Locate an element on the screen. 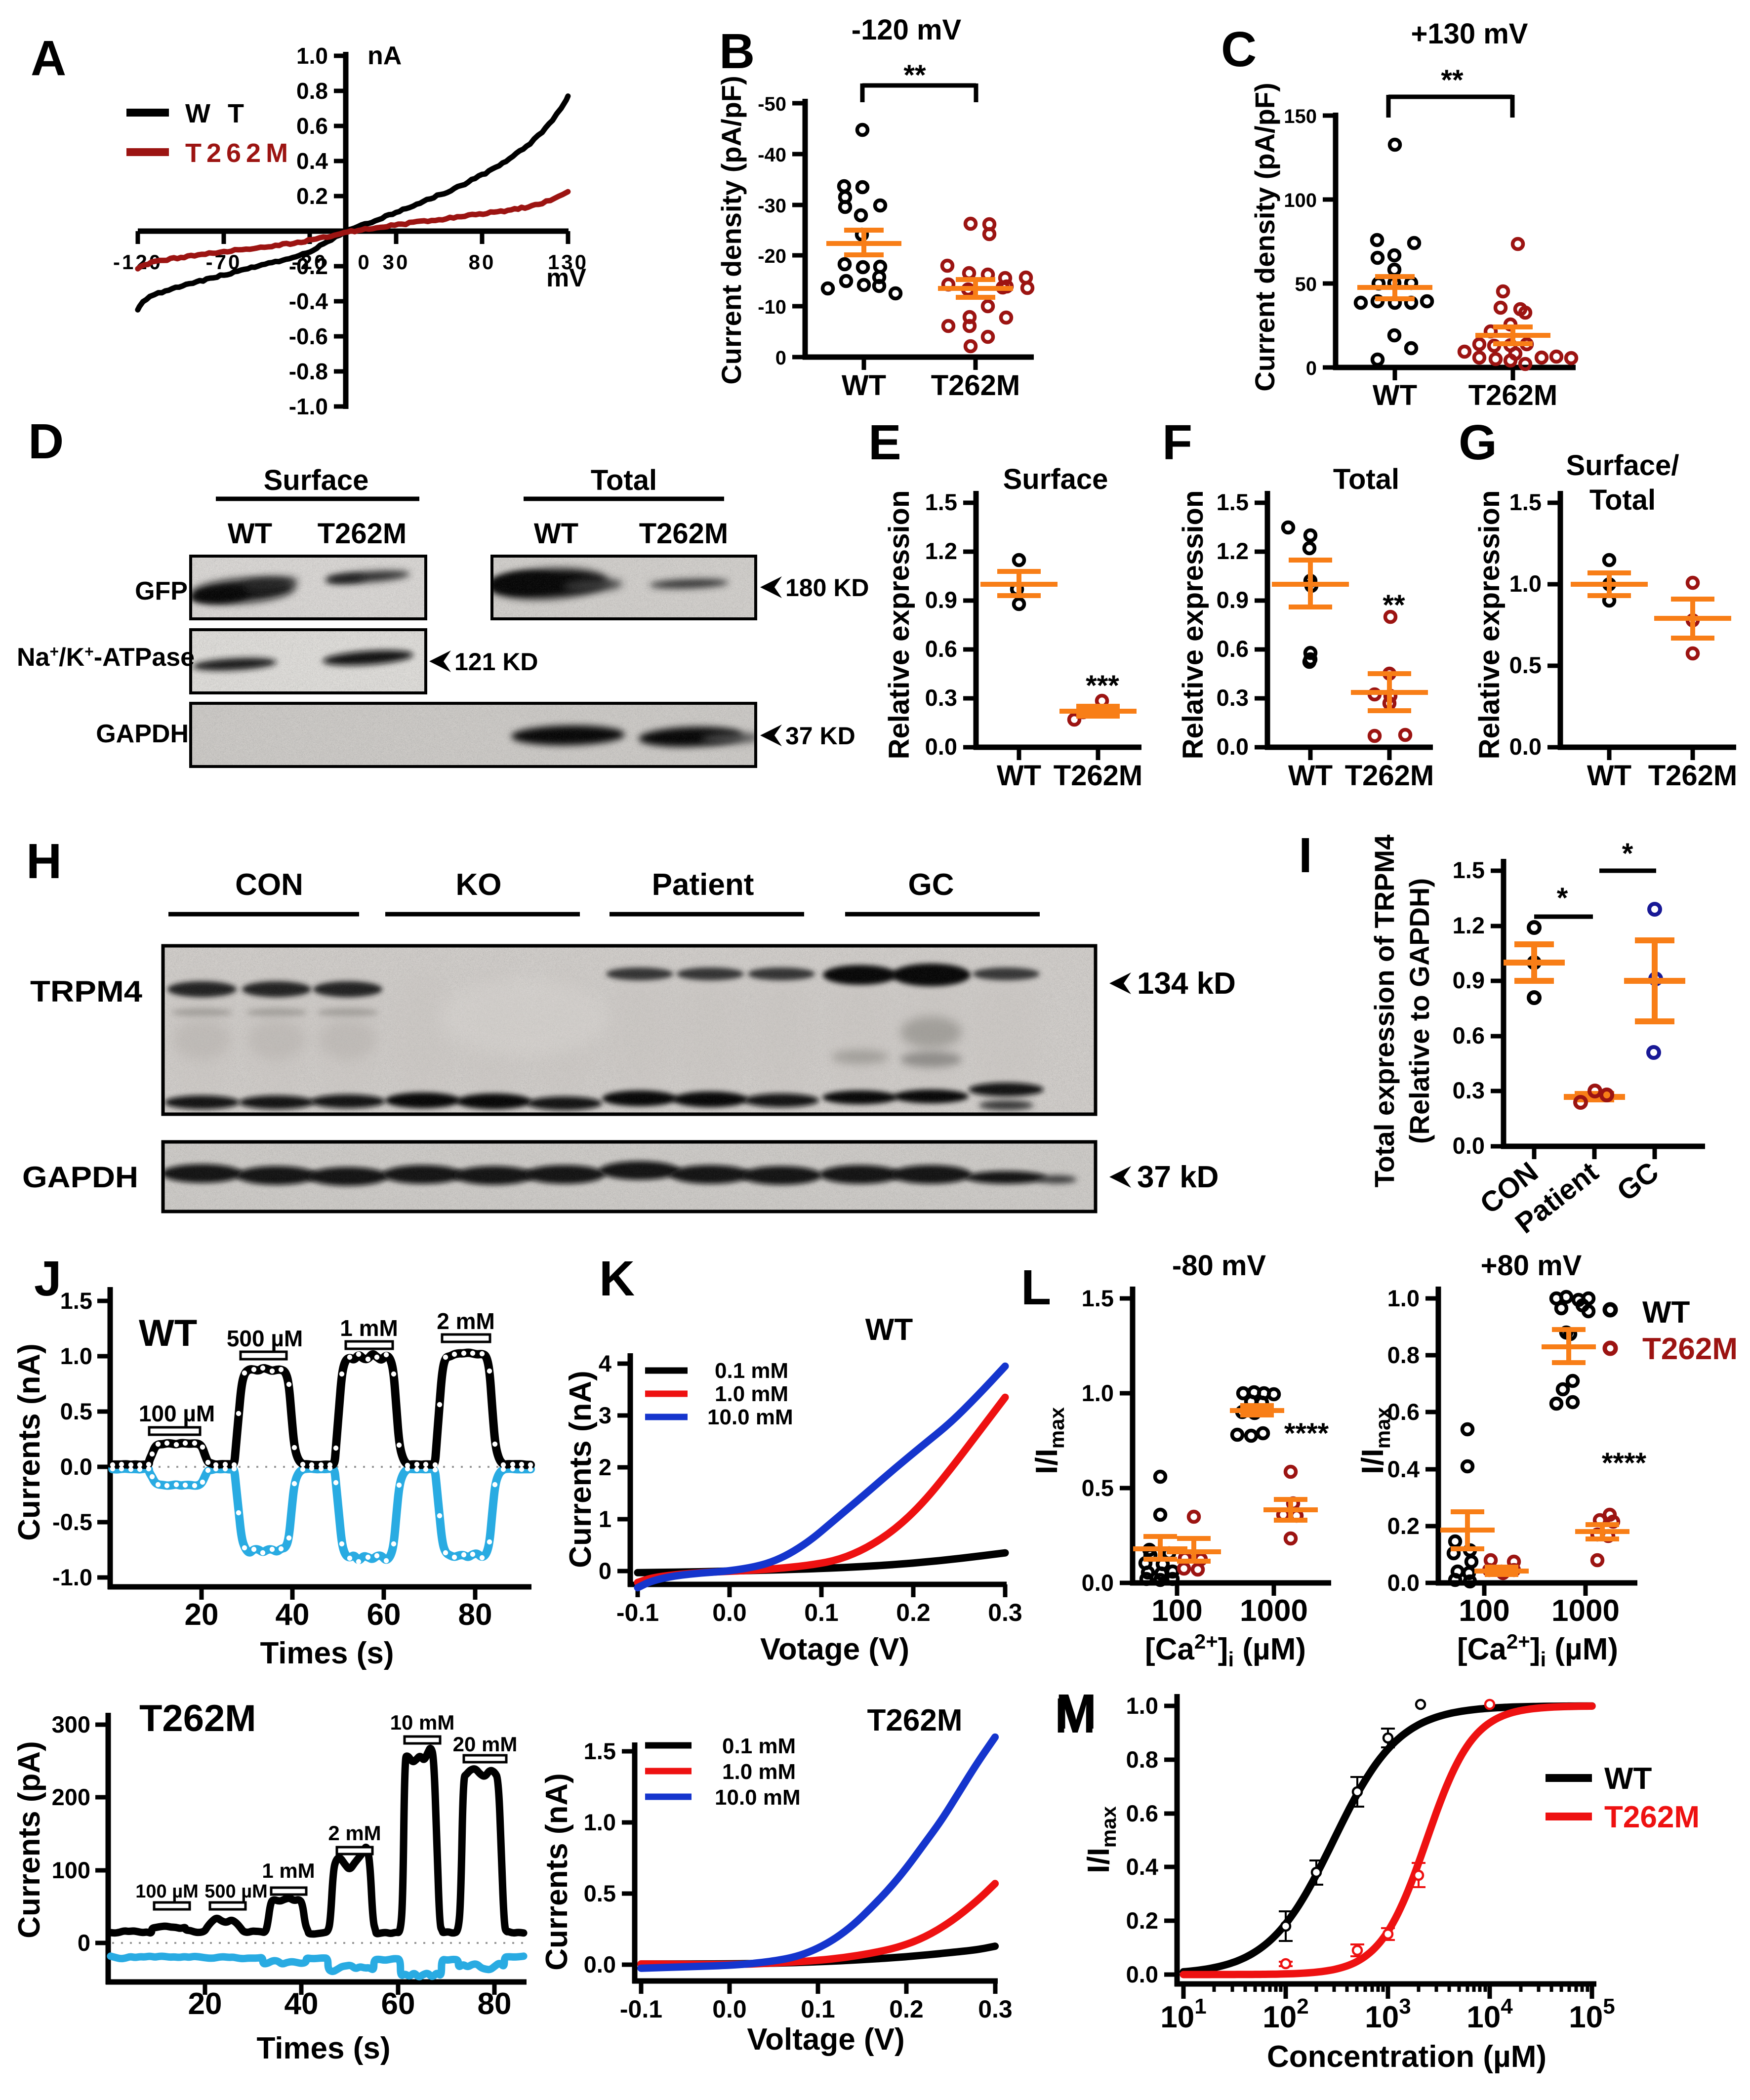  svg-text: -0.6 is located at coordinates (308, 336).